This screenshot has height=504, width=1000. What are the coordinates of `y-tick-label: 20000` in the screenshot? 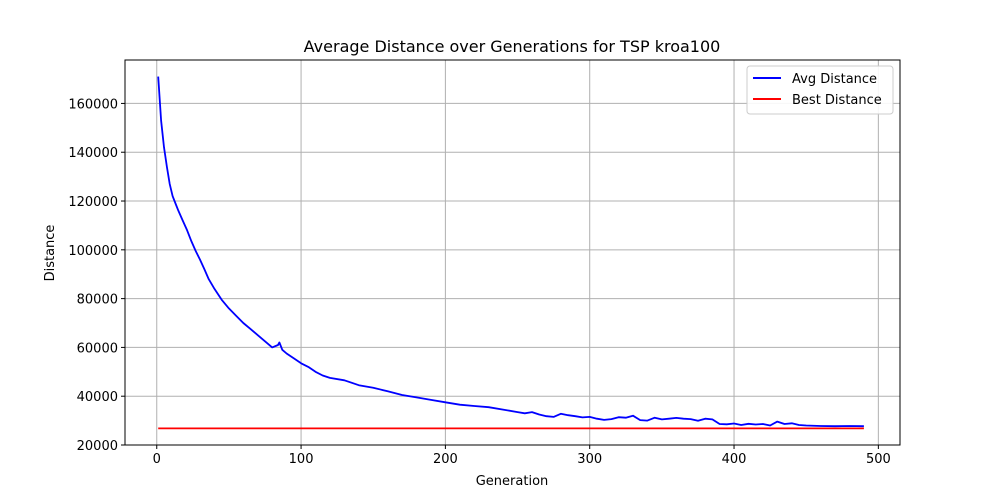 It's located at (97, 446).